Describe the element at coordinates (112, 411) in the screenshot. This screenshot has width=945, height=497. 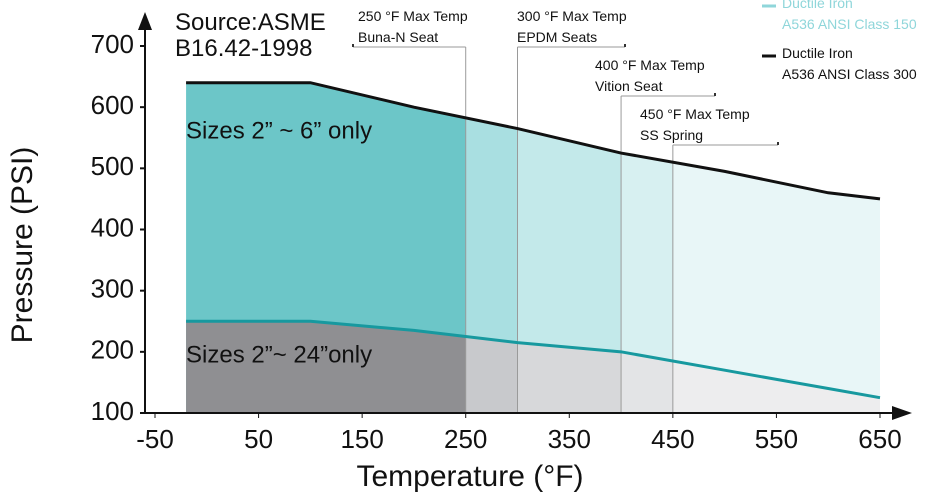
I see `y-tick-label: 100` at that location.